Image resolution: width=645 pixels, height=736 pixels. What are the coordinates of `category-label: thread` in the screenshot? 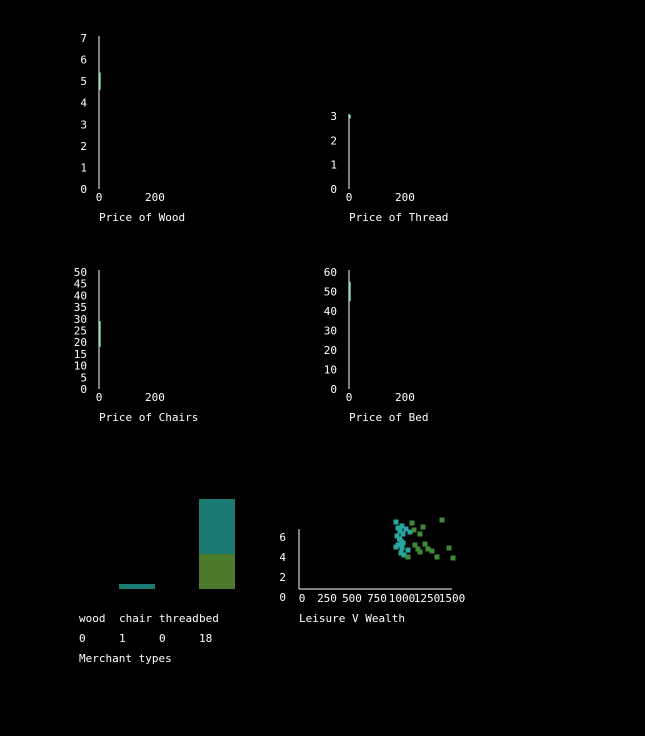 It's located at (179, 618).